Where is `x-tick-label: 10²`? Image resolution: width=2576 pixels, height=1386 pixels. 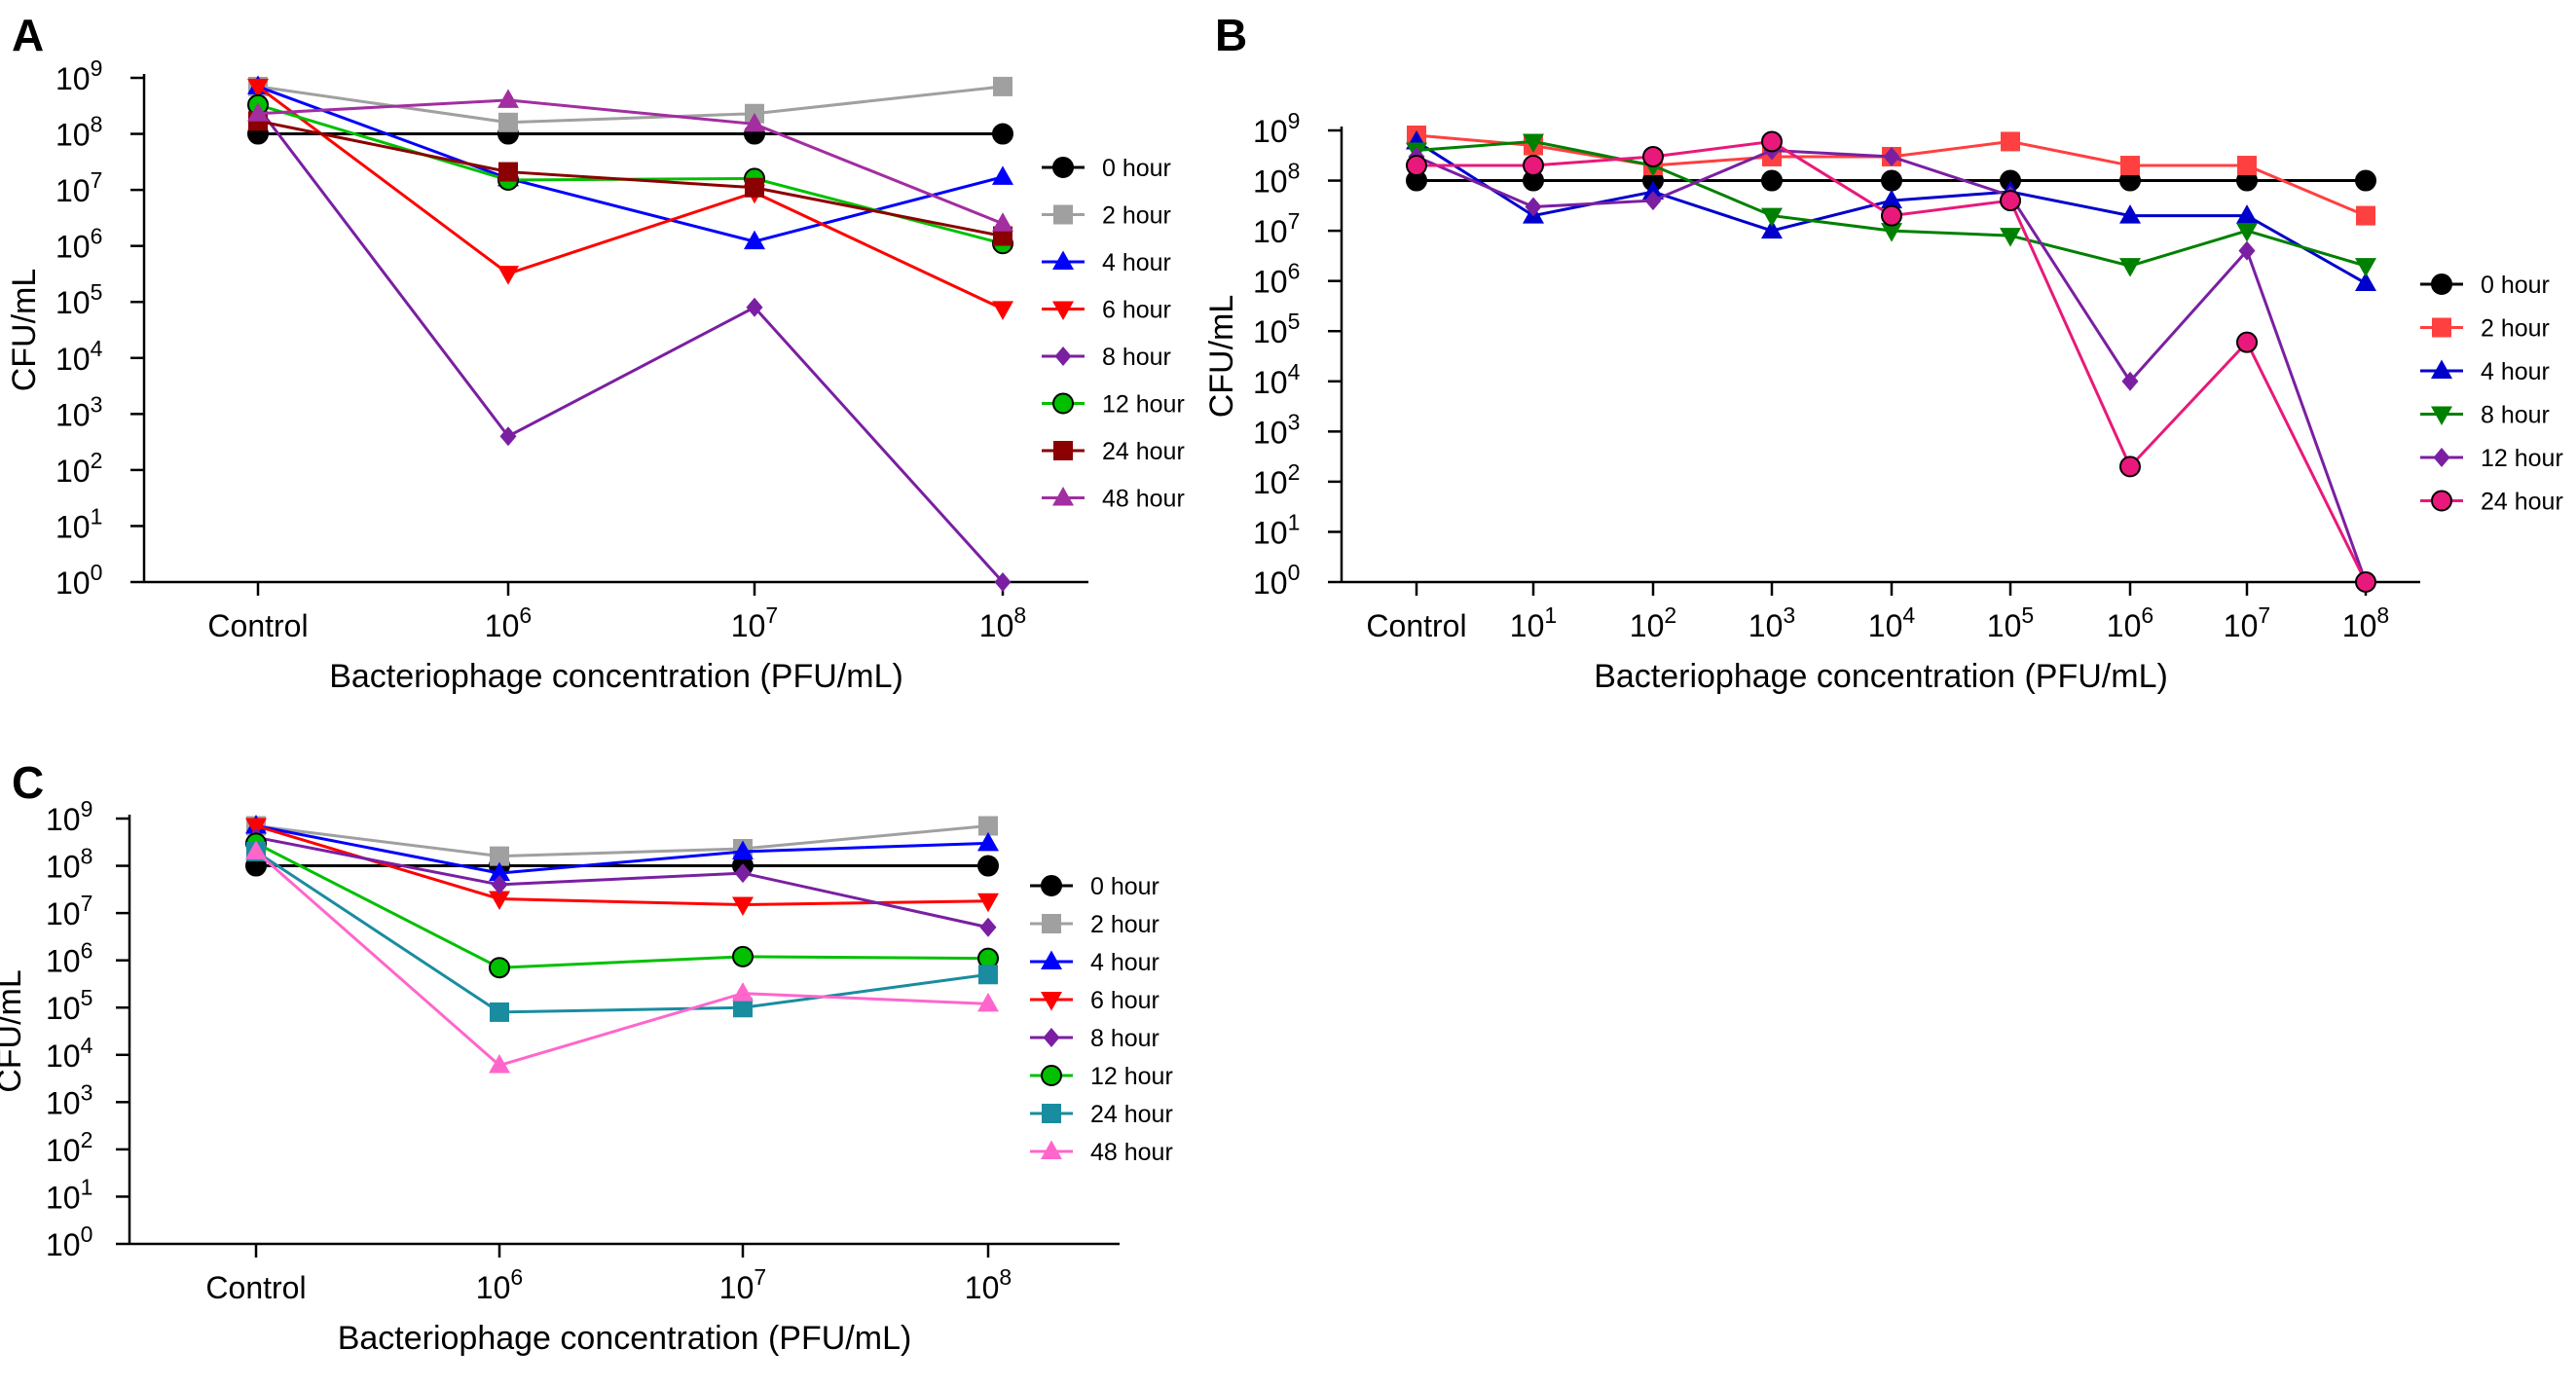 x-tick-label: 10² is located at coordinates (1653, 622).